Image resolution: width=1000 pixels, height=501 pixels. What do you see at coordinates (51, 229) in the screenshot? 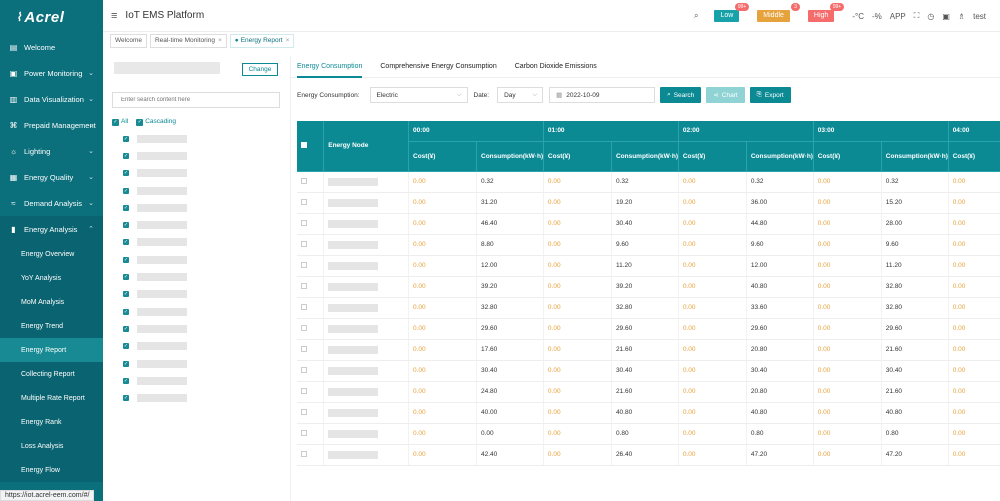
I see `sidebar-item-energy-analysis: ▮ Energy Analysis ⌃` at bounding box center [51, 229].